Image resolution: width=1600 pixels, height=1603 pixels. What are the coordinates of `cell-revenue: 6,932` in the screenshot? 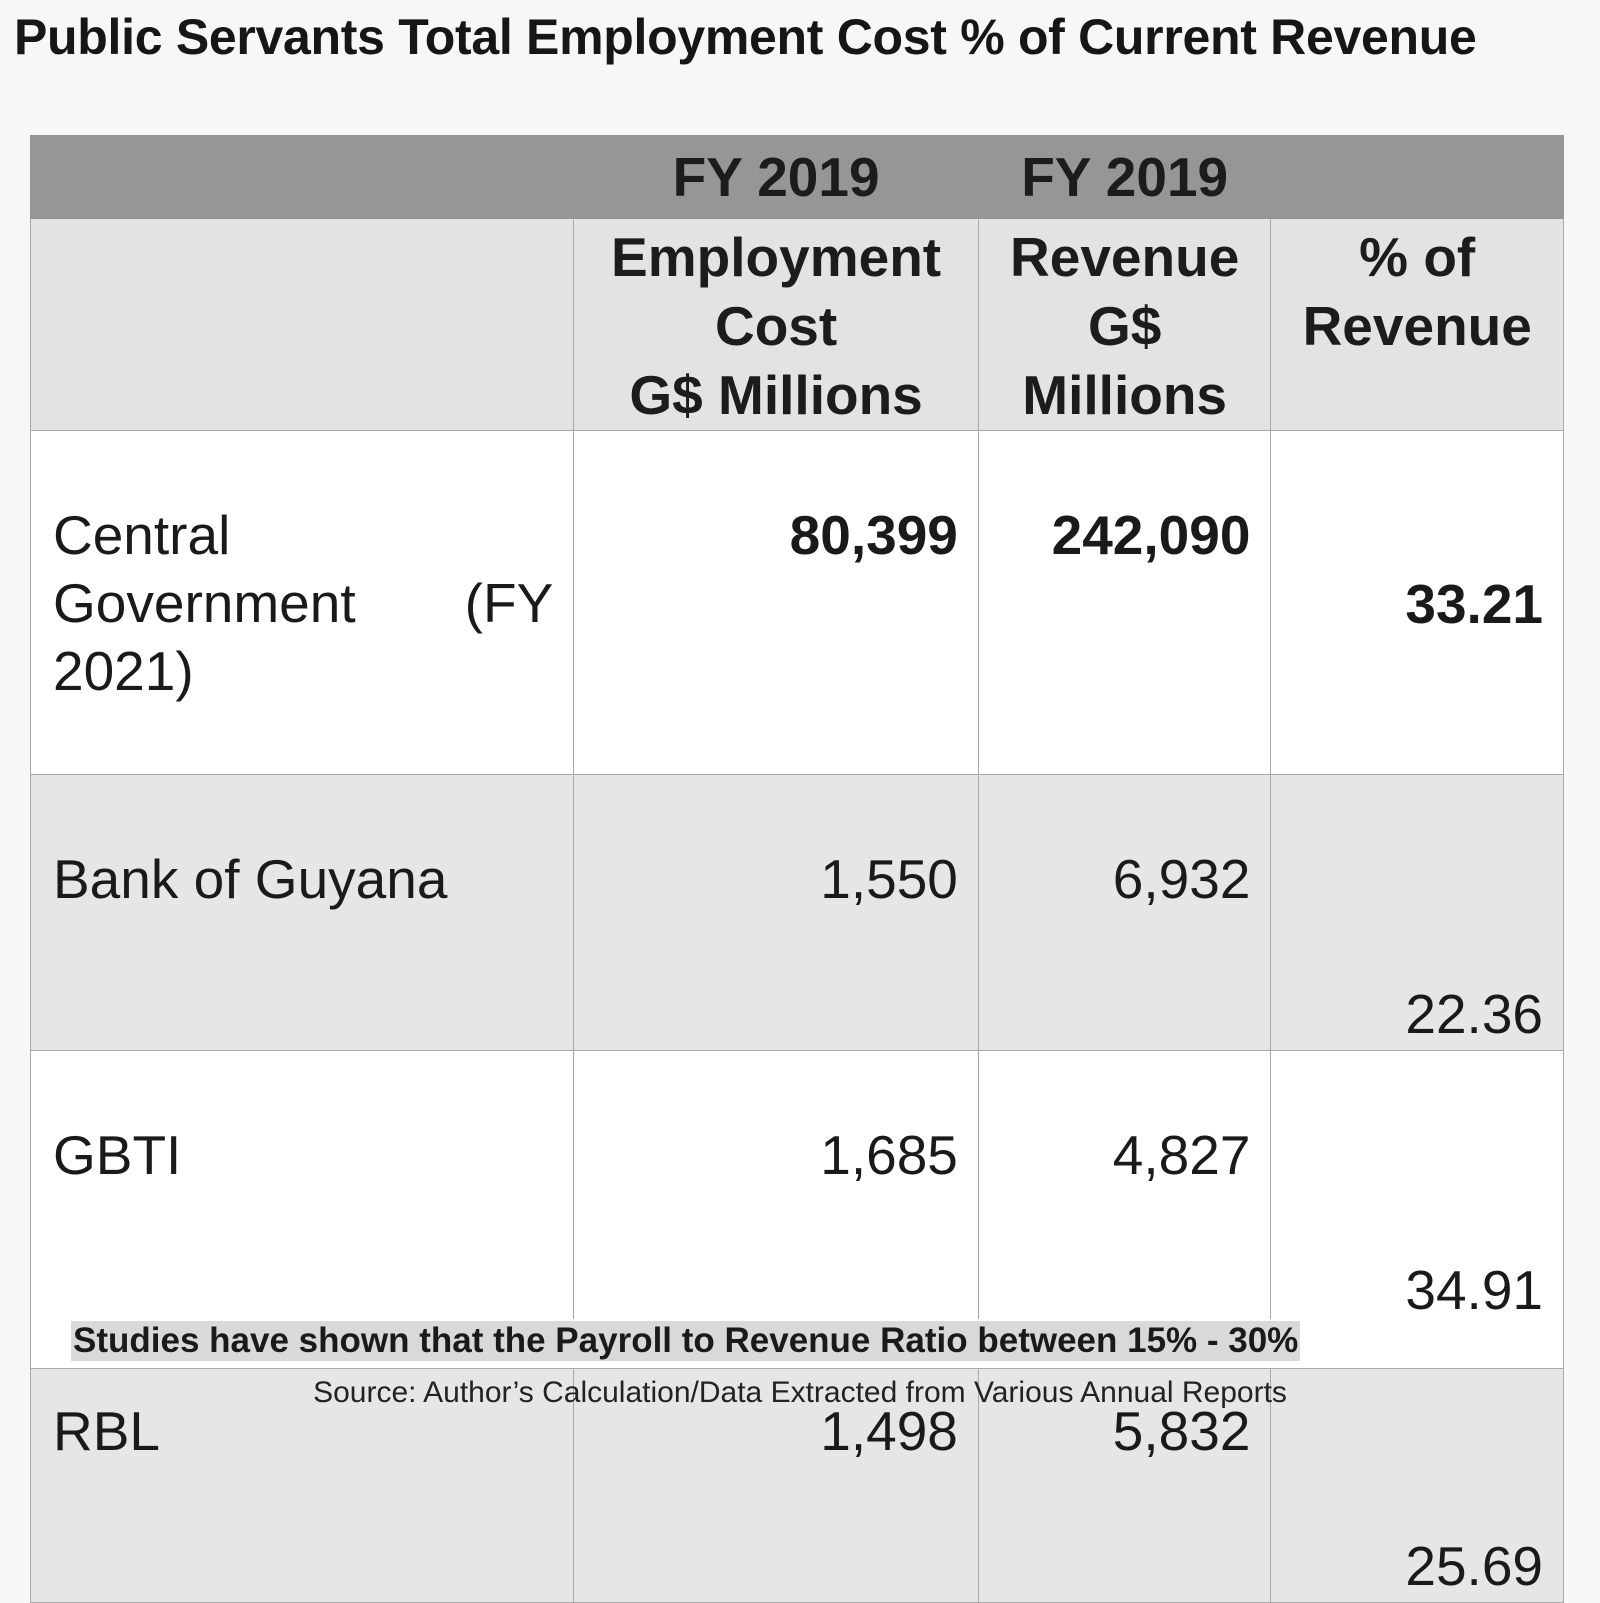 It's located at (1124, 912).